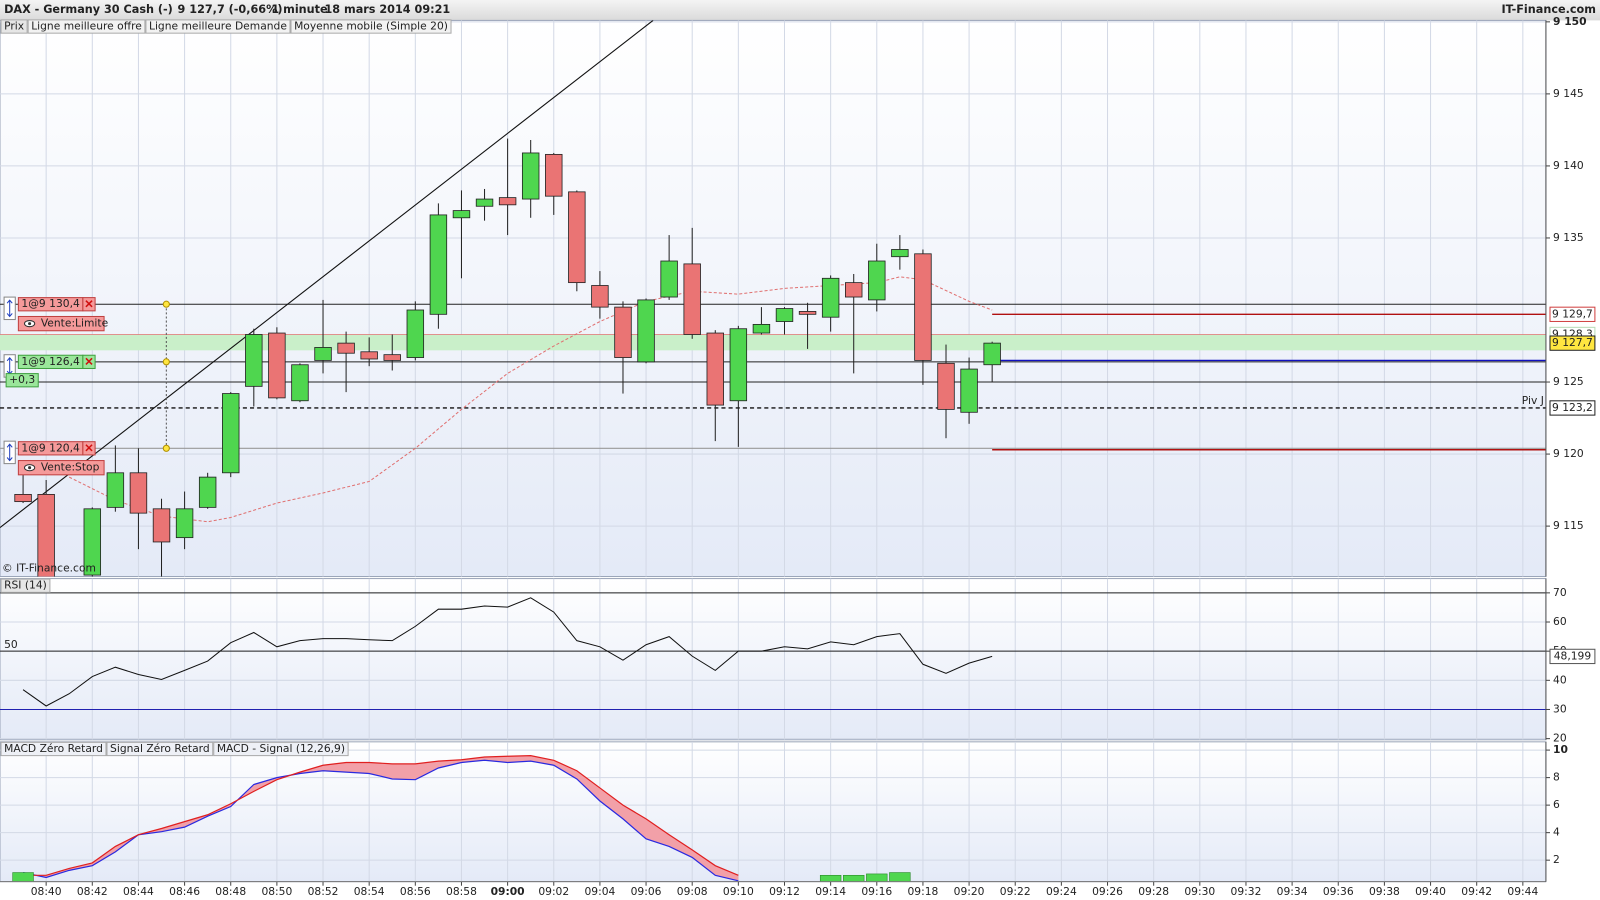  What do you see at coordinates (50, 447) in the screenshot?
I see `order-label: 1@9 120,4` at bounding box center [50, 447].